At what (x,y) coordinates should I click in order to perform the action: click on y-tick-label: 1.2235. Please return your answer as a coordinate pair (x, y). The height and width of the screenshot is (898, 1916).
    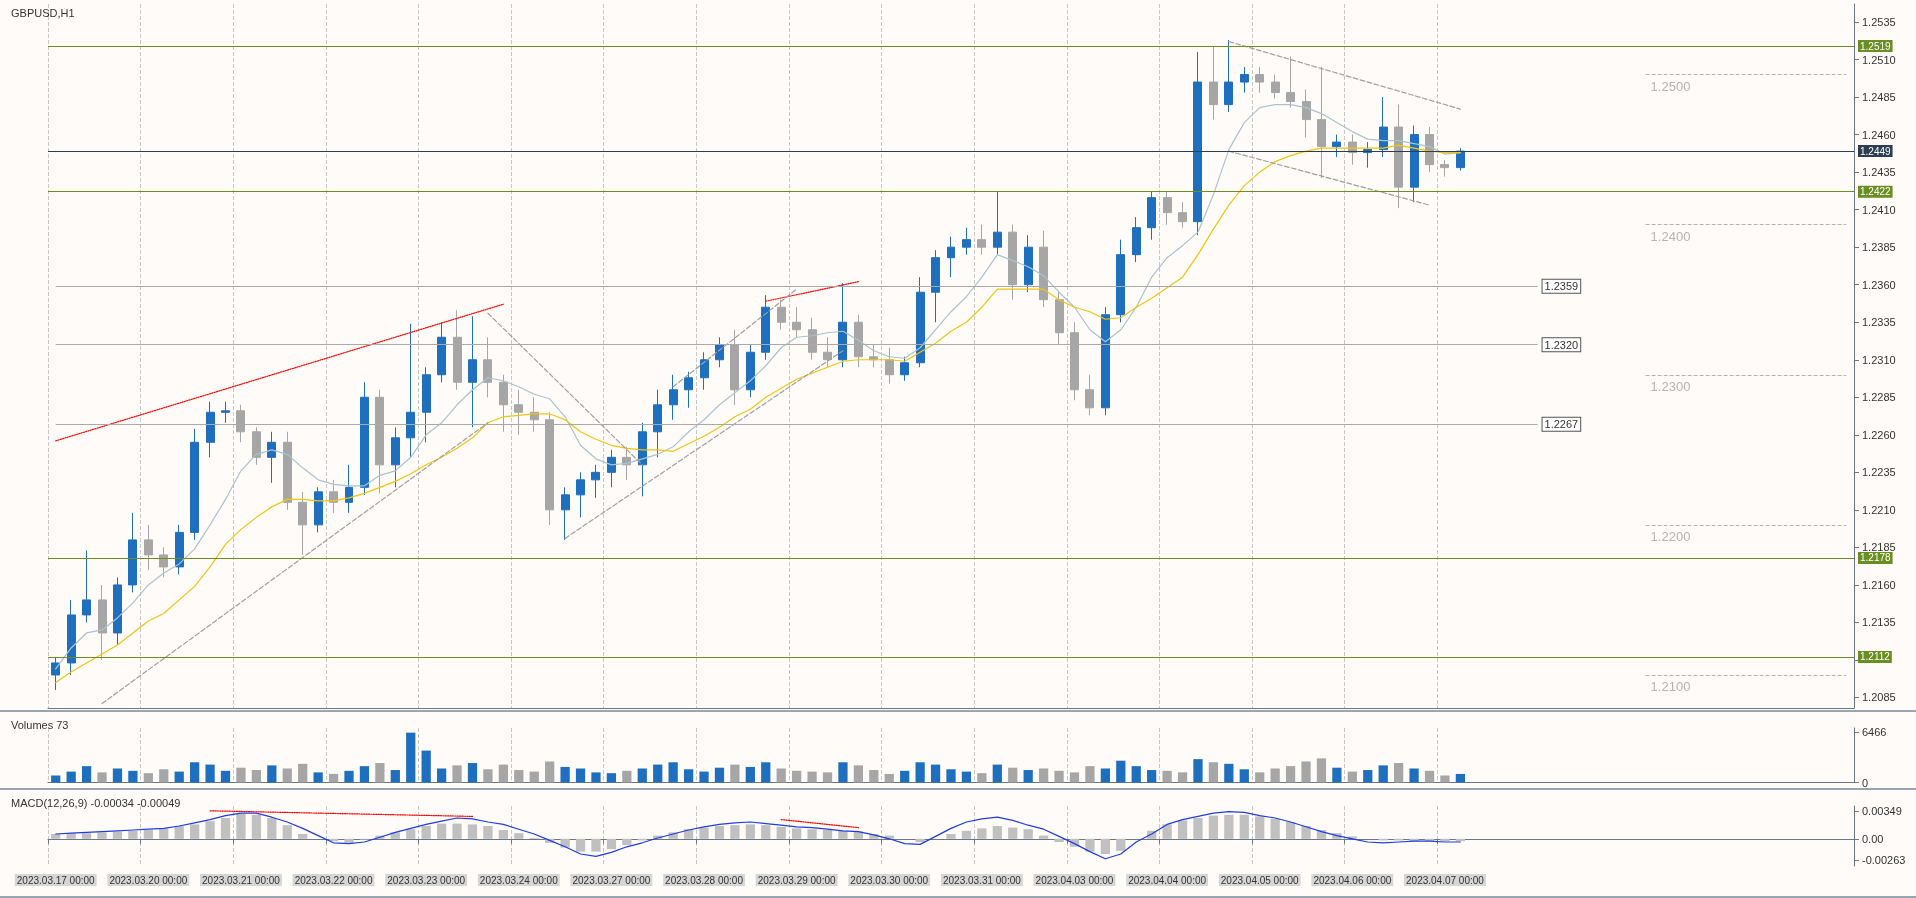
    Looking at the image, I should click on (1879, 472).